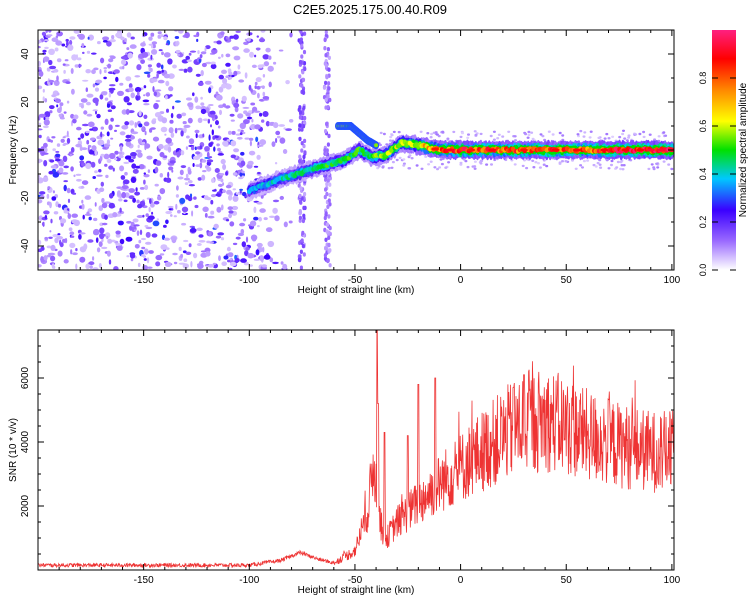 The width and height of the screenshot is (750, 600). What do you see at coordinates (25, 377) in the screenshot?
I see `y-tick-label: 6000` at bounding box center [25, 377].